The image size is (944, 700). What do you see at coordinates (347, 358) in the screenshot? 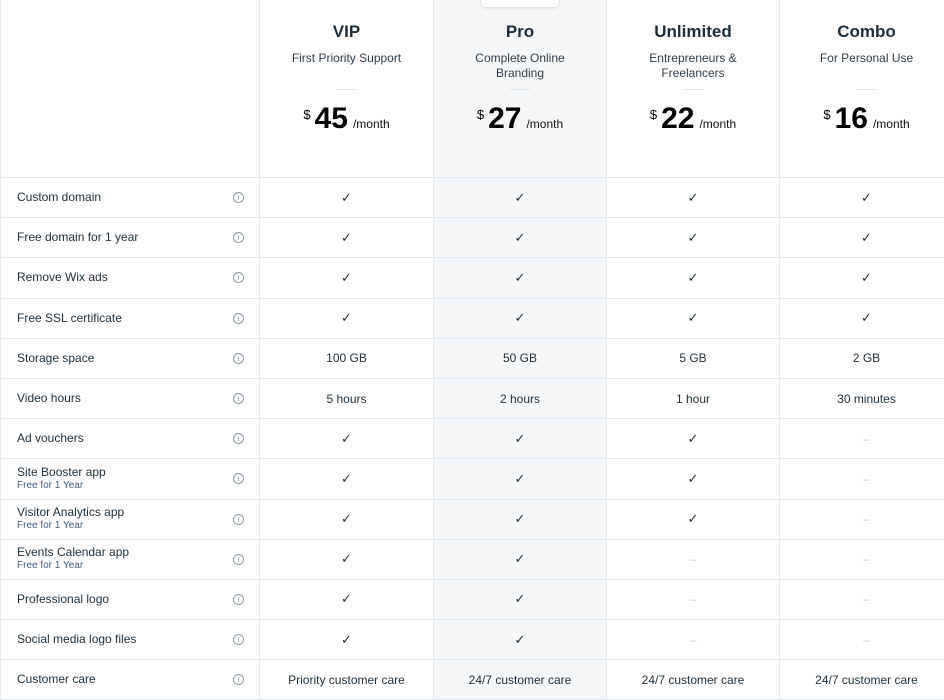
I see `feature-value-cell: 100 GB` at bounding box center [347, 358].